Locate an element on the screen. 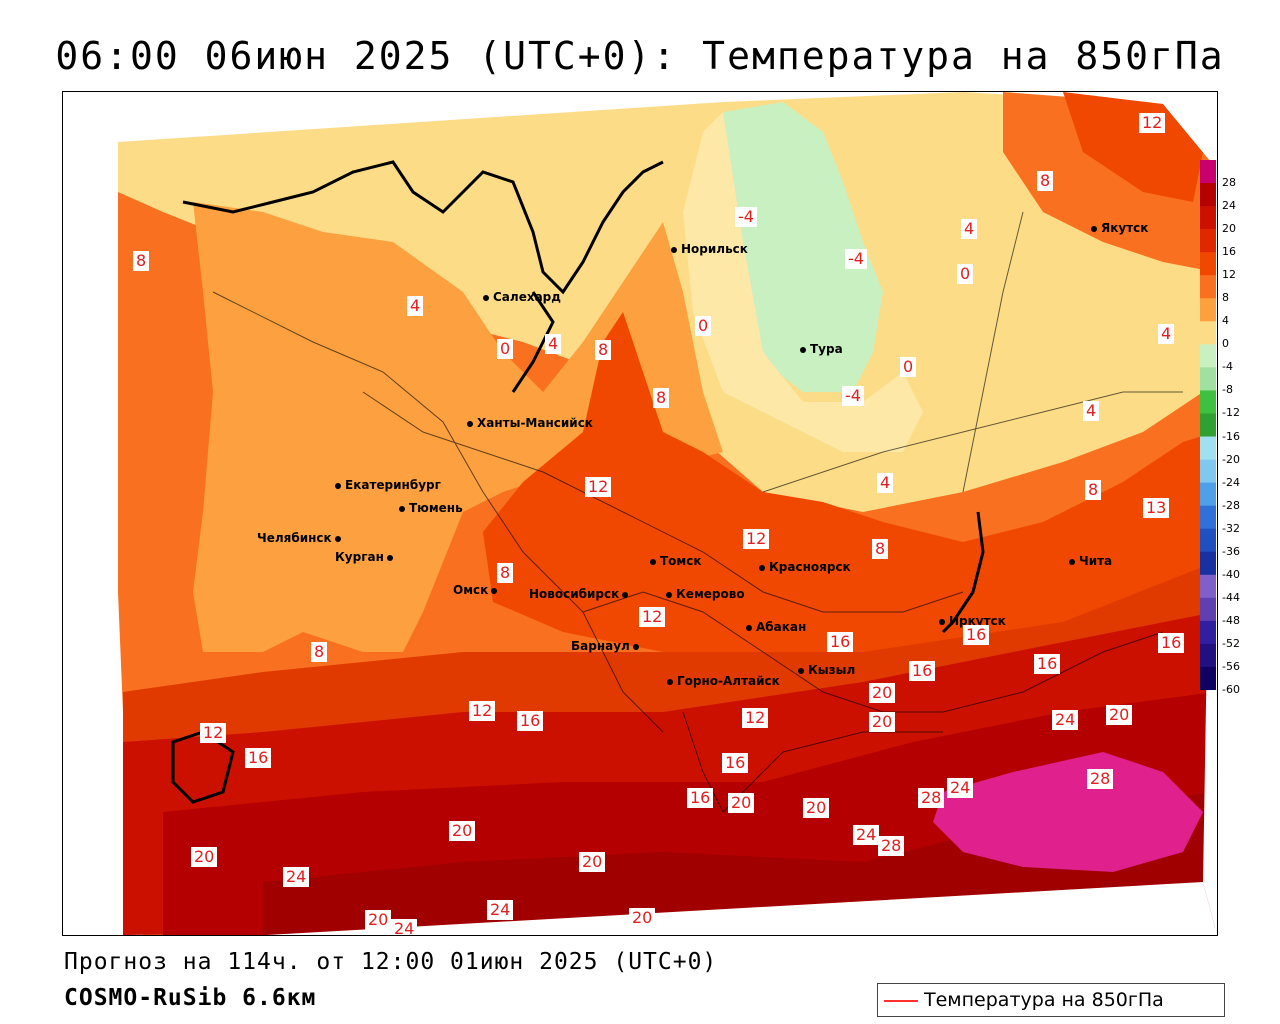 The height and width of the screenshot is (1024, 1280). isoline-label: 13 is located at coordinates (1156, 508).